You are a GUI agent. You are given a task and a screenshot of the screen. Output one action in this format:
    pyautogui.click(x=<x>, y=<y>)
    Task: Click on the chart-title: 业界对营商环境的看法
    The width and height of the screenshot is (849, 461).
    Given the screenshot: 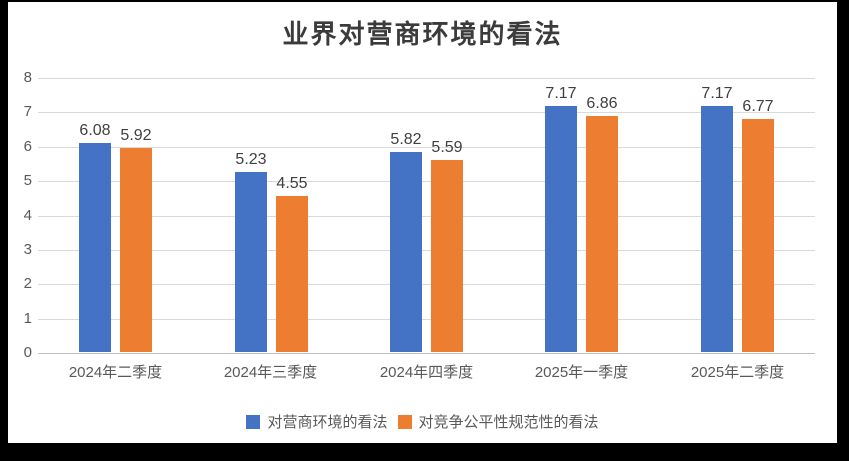 What is the action you would take?
    pyautogui.click(x=422, y=34)
    